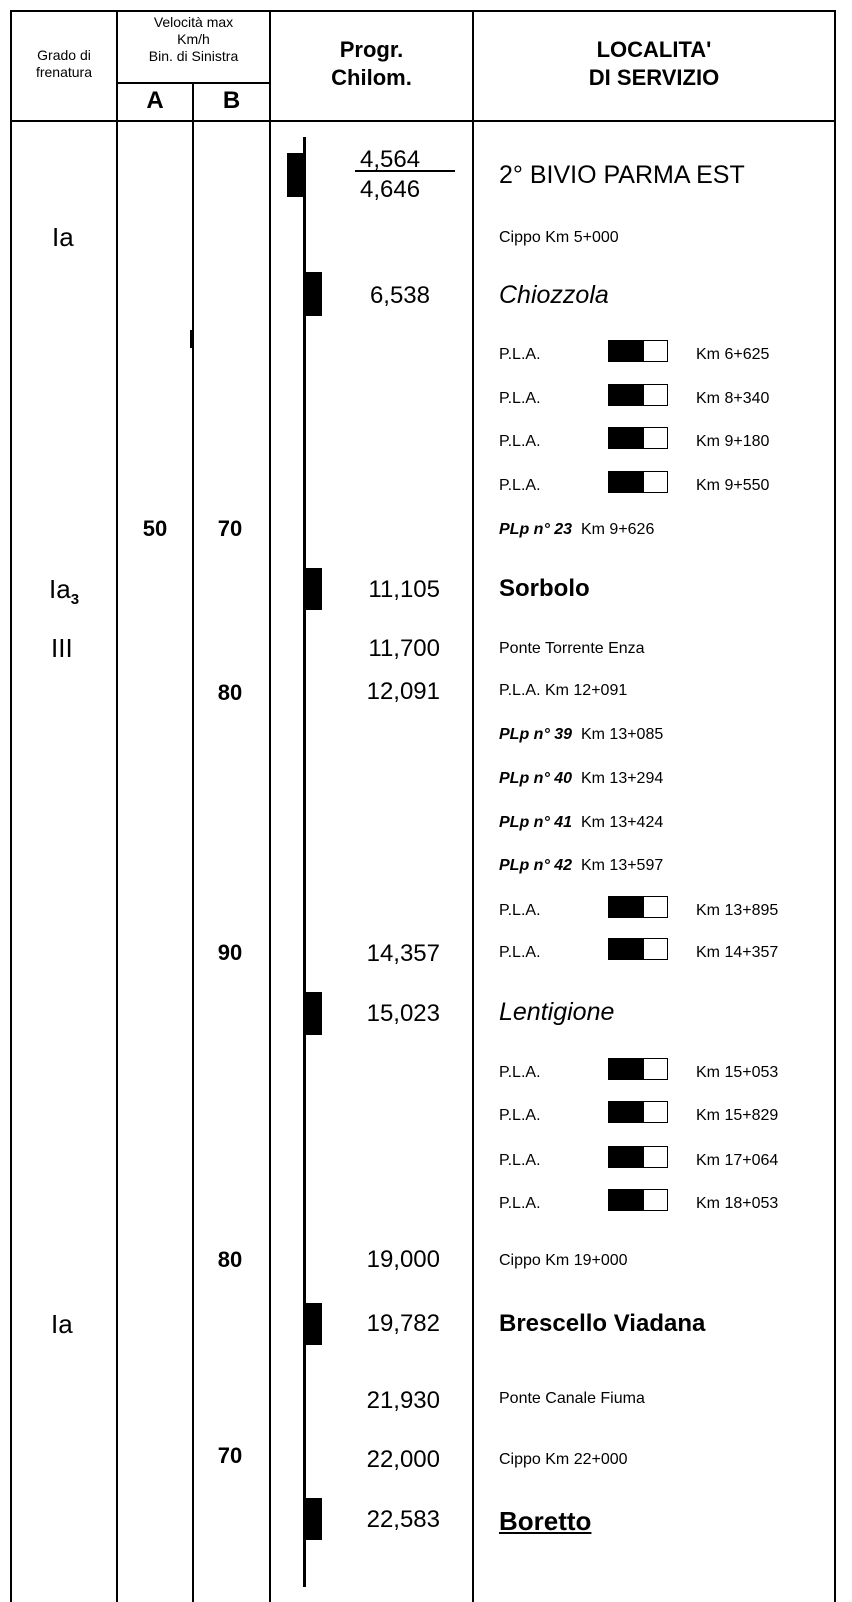 Image resolution: width=852 pixels, height=1602 pixels. What do you see at coordinates (62, 648) in the screenshot?
I see `grade-iii: III` at bounding box center [62, 648].